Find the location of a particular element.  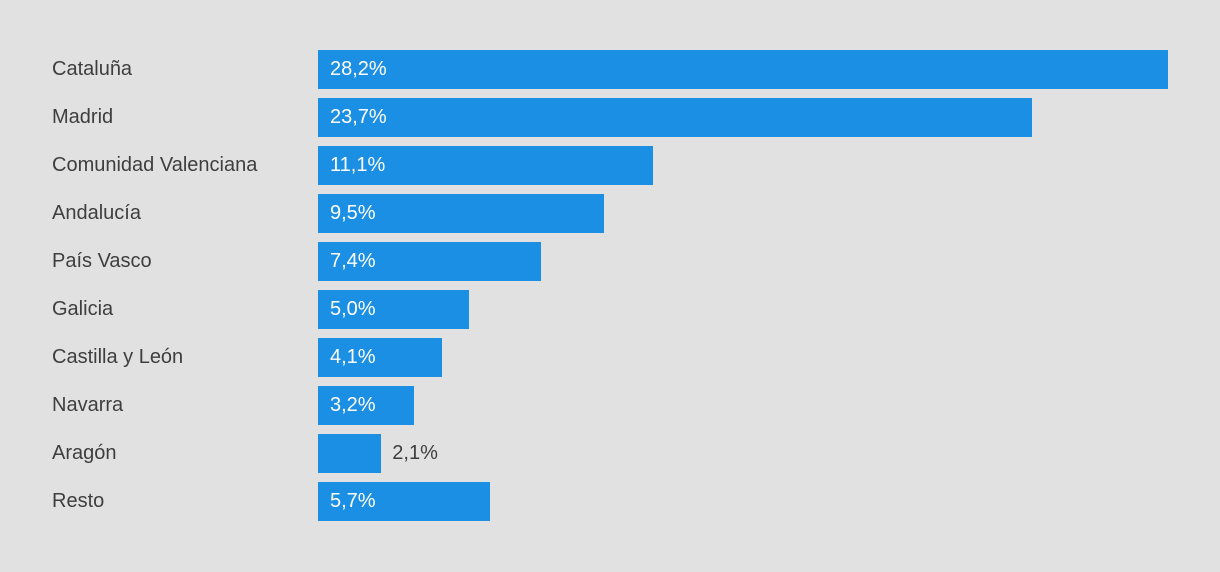

category-label: Galicia is located at coordinates (83, 309).